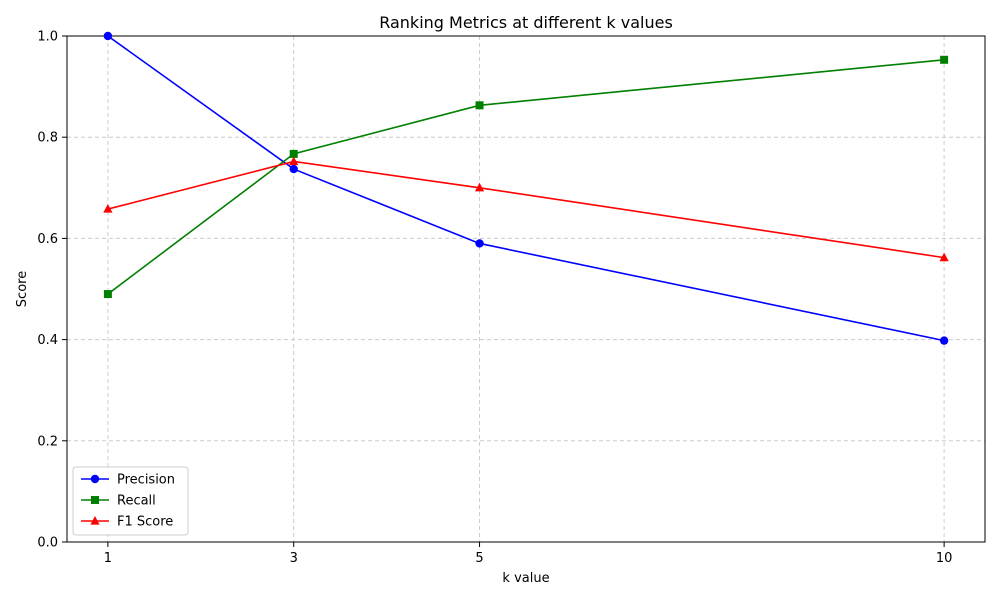  What do you see at coordinates (525, 578) in the screenshot?
I see `x-axis-label: k value` at bounding box center [525, 578].